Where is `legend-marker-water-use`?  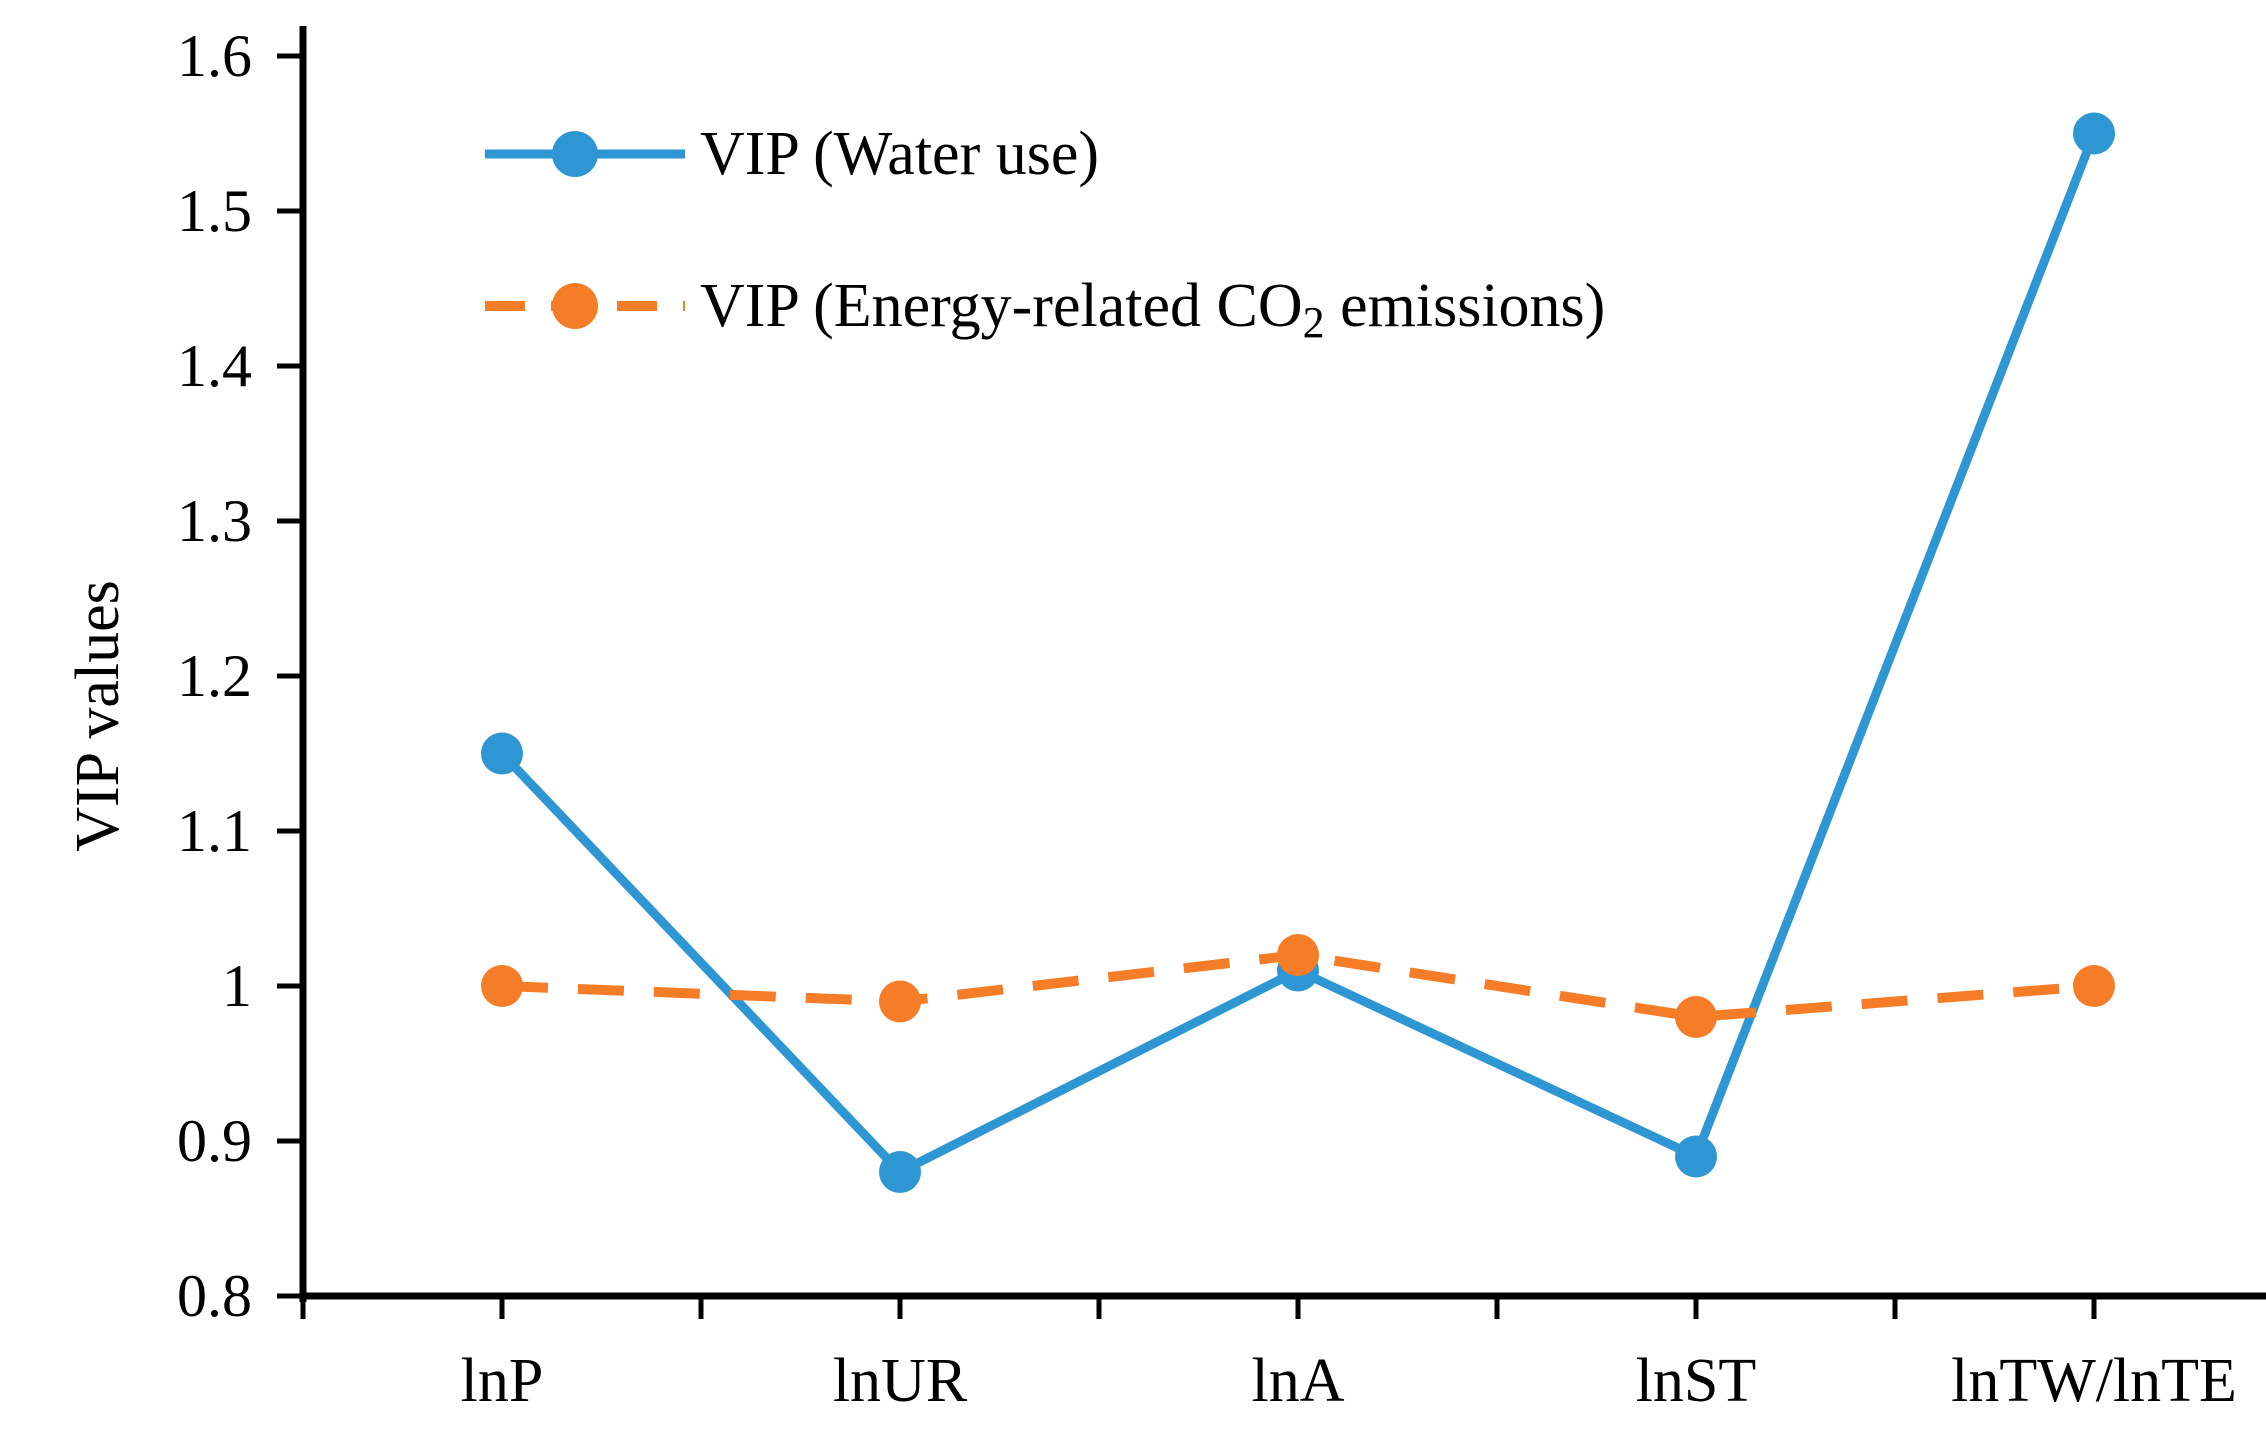
legend-marker-water-use is located at coordinates (575, 154).